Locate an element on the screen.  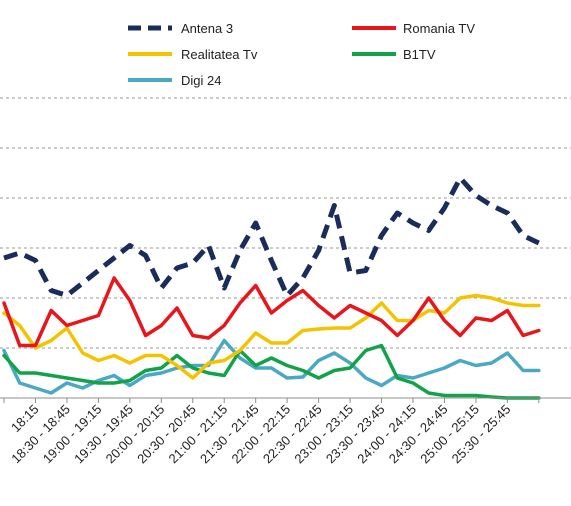
legend-label-digi-24: Digi 24 is located at coordinates (201, 80).